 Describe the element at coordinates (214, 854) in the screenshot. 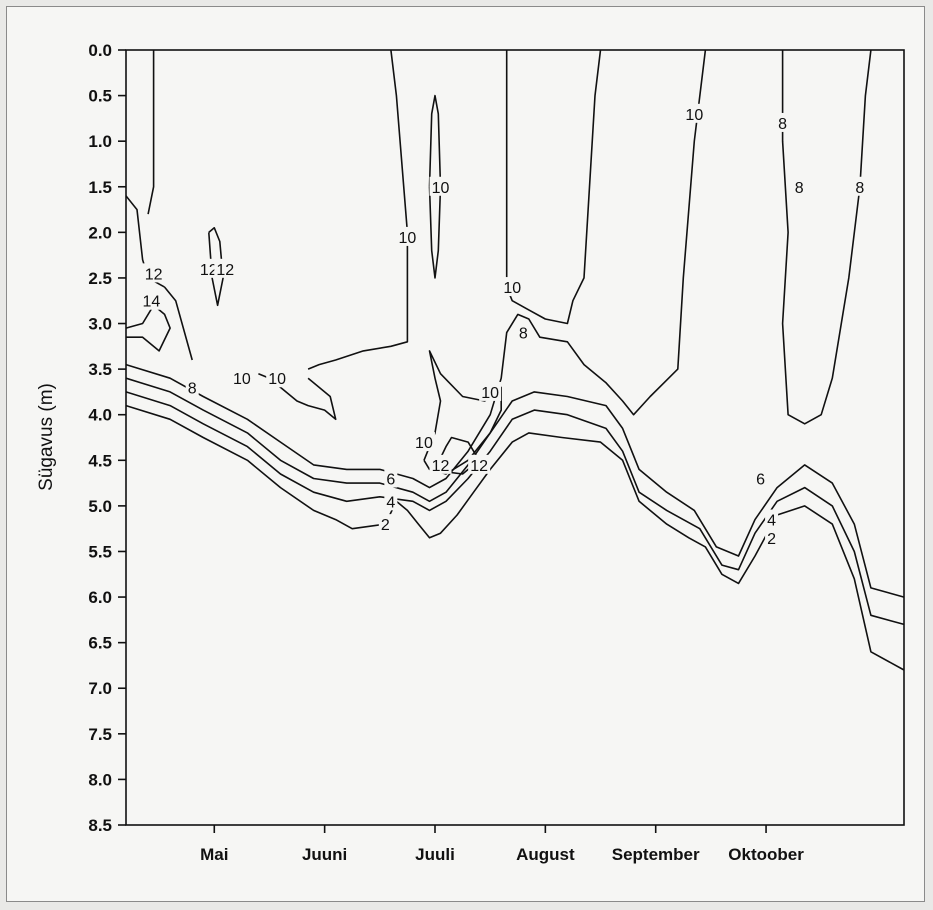

I see `x-tick-label: Mai` at that location.